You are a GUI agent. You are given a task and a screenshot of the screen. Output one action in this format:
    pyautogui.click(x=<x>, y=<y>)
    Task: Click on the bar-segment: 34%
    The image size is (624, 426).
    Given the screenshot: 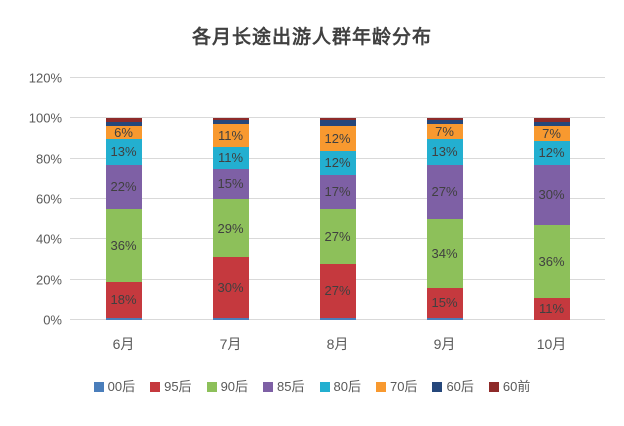 What is the action you would take?
    pyautogui.click(x=444, y=253)
    